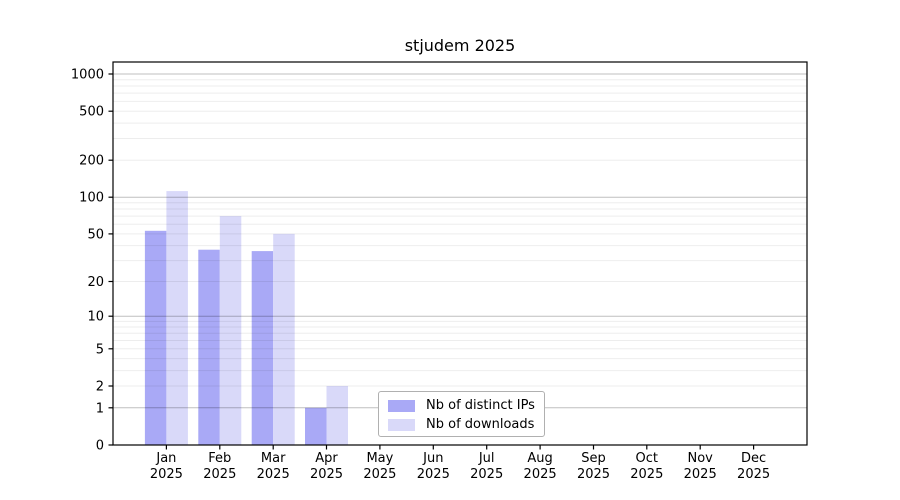 This screenshot has height=500, width=900. Describe the element at coordinates (401, 405) in the screenshot. I see `legend-swatch-distinct-ips` at that location.